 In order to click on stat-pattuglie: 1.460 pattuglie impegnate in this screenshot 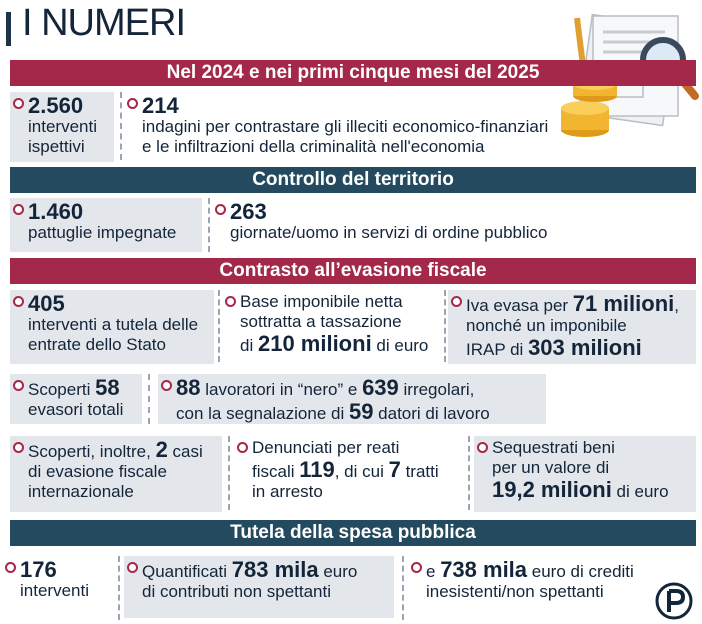, I will do `click(106, 225)`.